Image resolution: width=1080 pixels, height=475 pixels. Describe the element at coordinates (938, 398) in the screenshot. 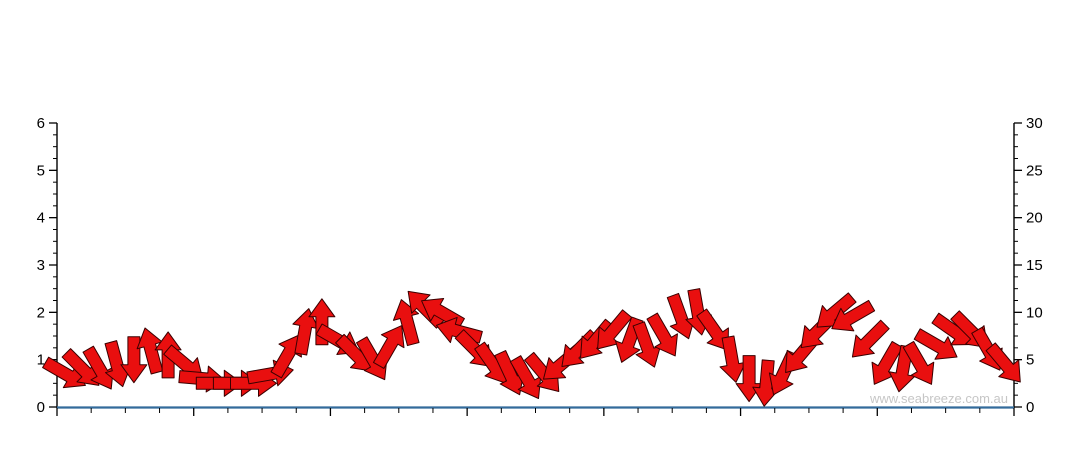

I see `watermark: www.seabreeze.com.au` at that location.